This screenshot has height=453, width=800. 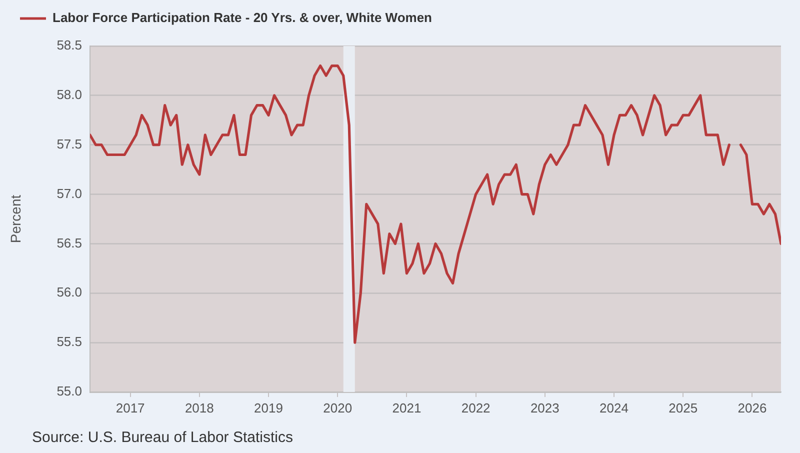 I want to click on y-tick-label: 57.5, so click(x=69, y=144).